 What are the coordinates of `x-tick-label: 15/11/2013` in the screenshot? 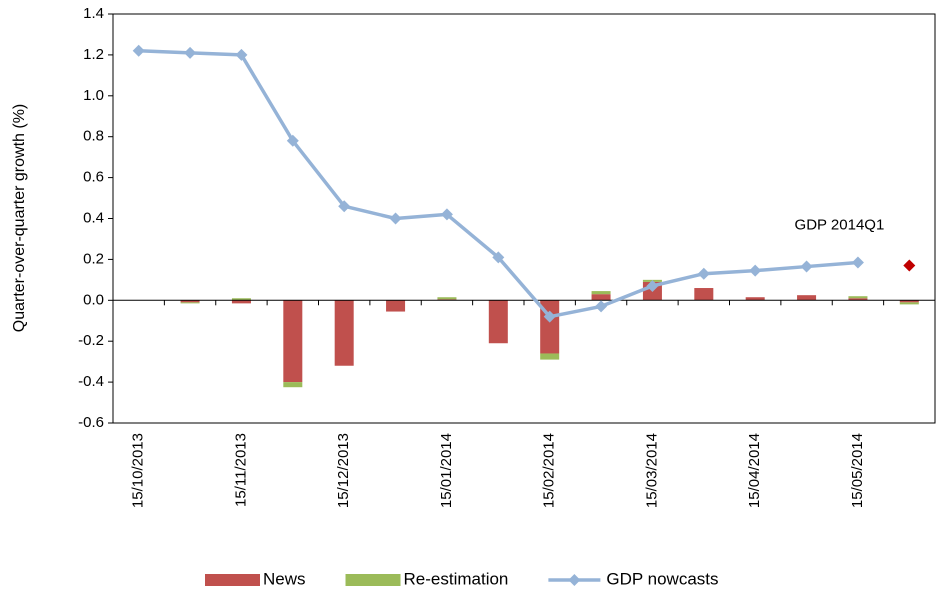 It's located at (240, 470).